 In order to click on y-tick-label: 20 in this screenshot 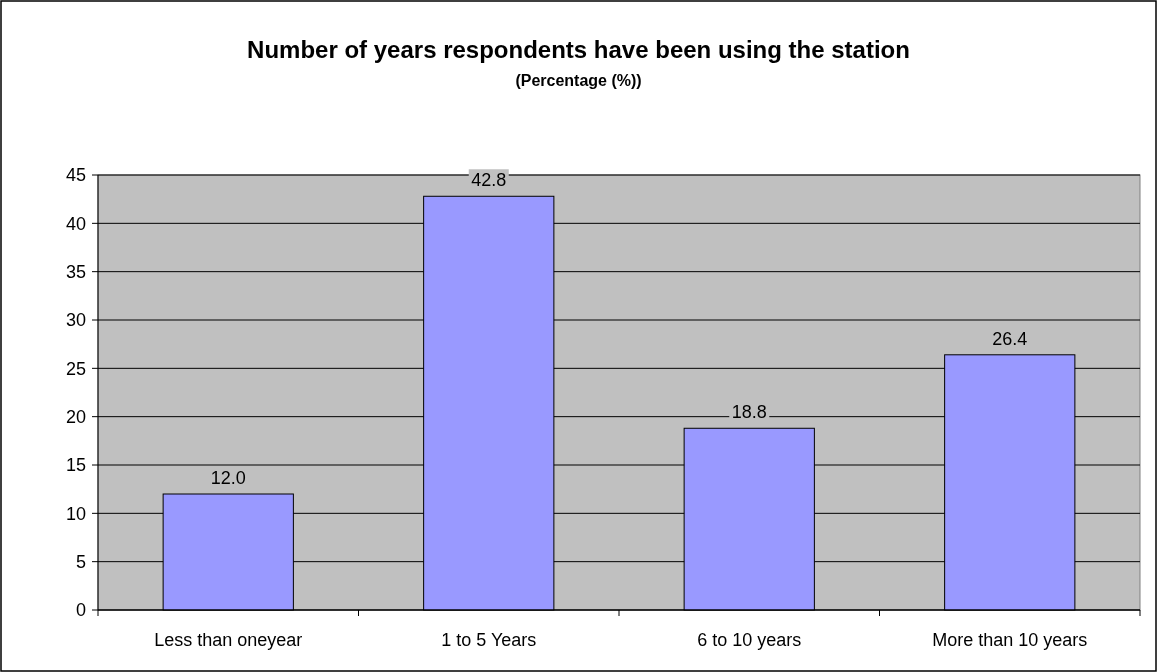, I will do `click(75, 416)`.